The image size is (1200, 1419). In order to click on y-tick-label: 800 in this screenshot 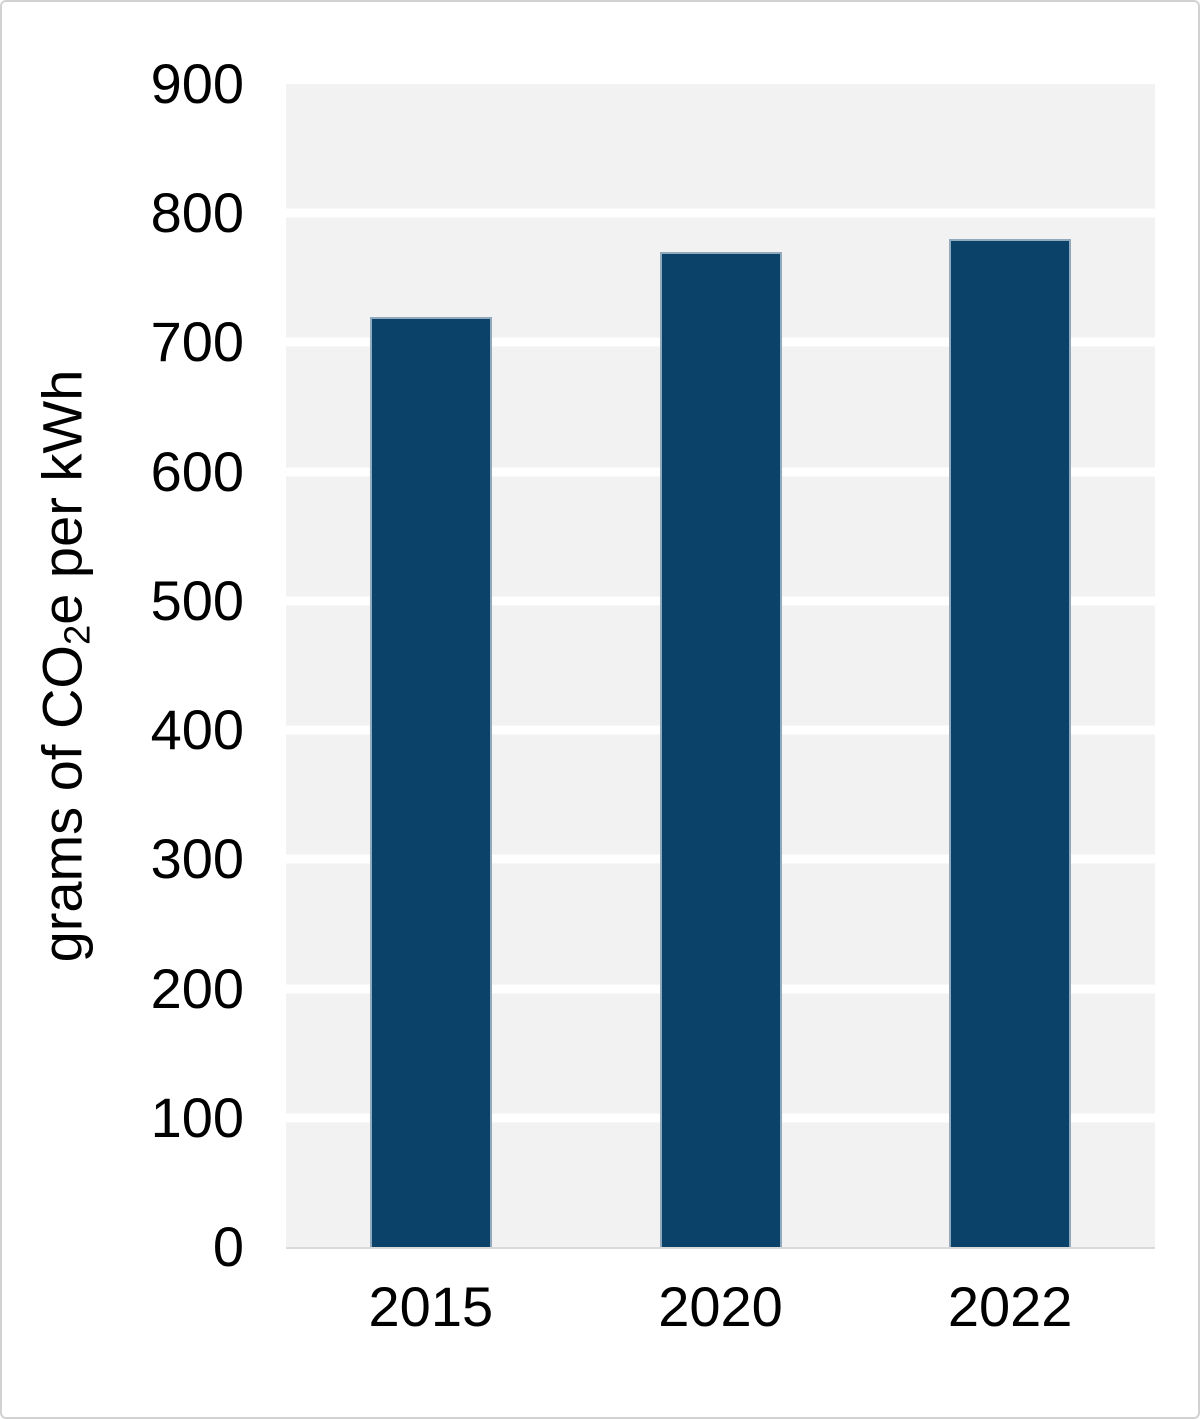, I will do `click(197, 213)`.